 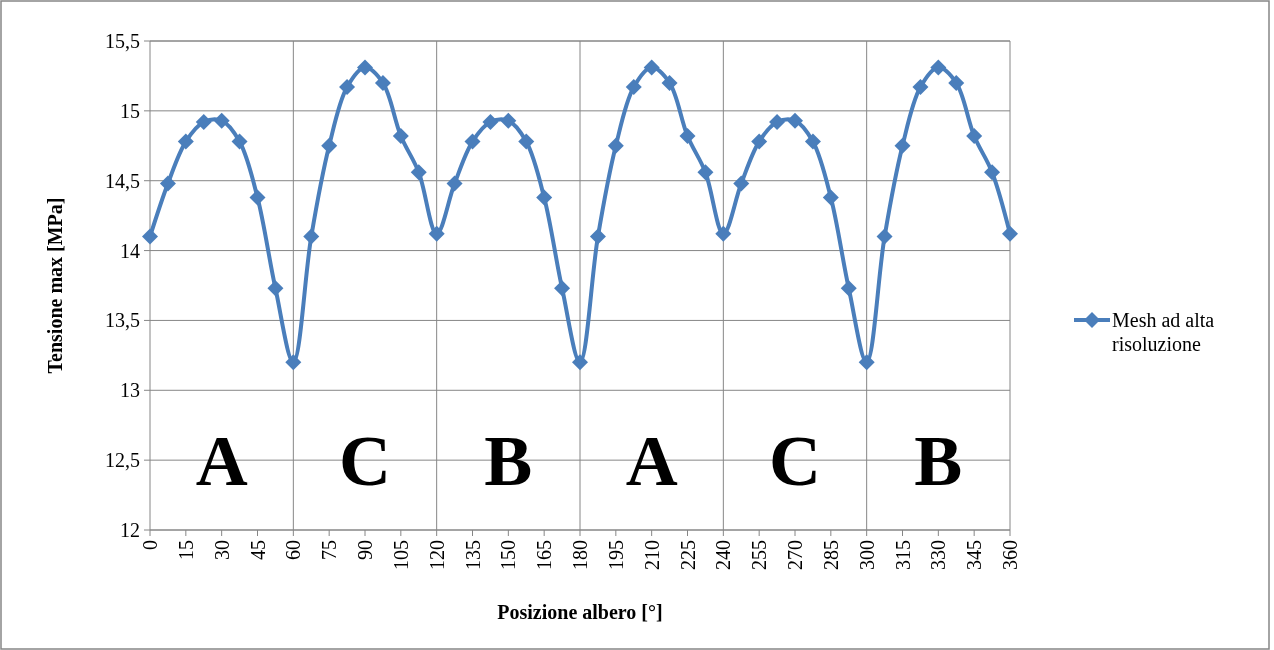 What do you see at coordinates (795, 555) in the screenshot?
I see `x-tick-label: 270` at bounding box center [795, 555].